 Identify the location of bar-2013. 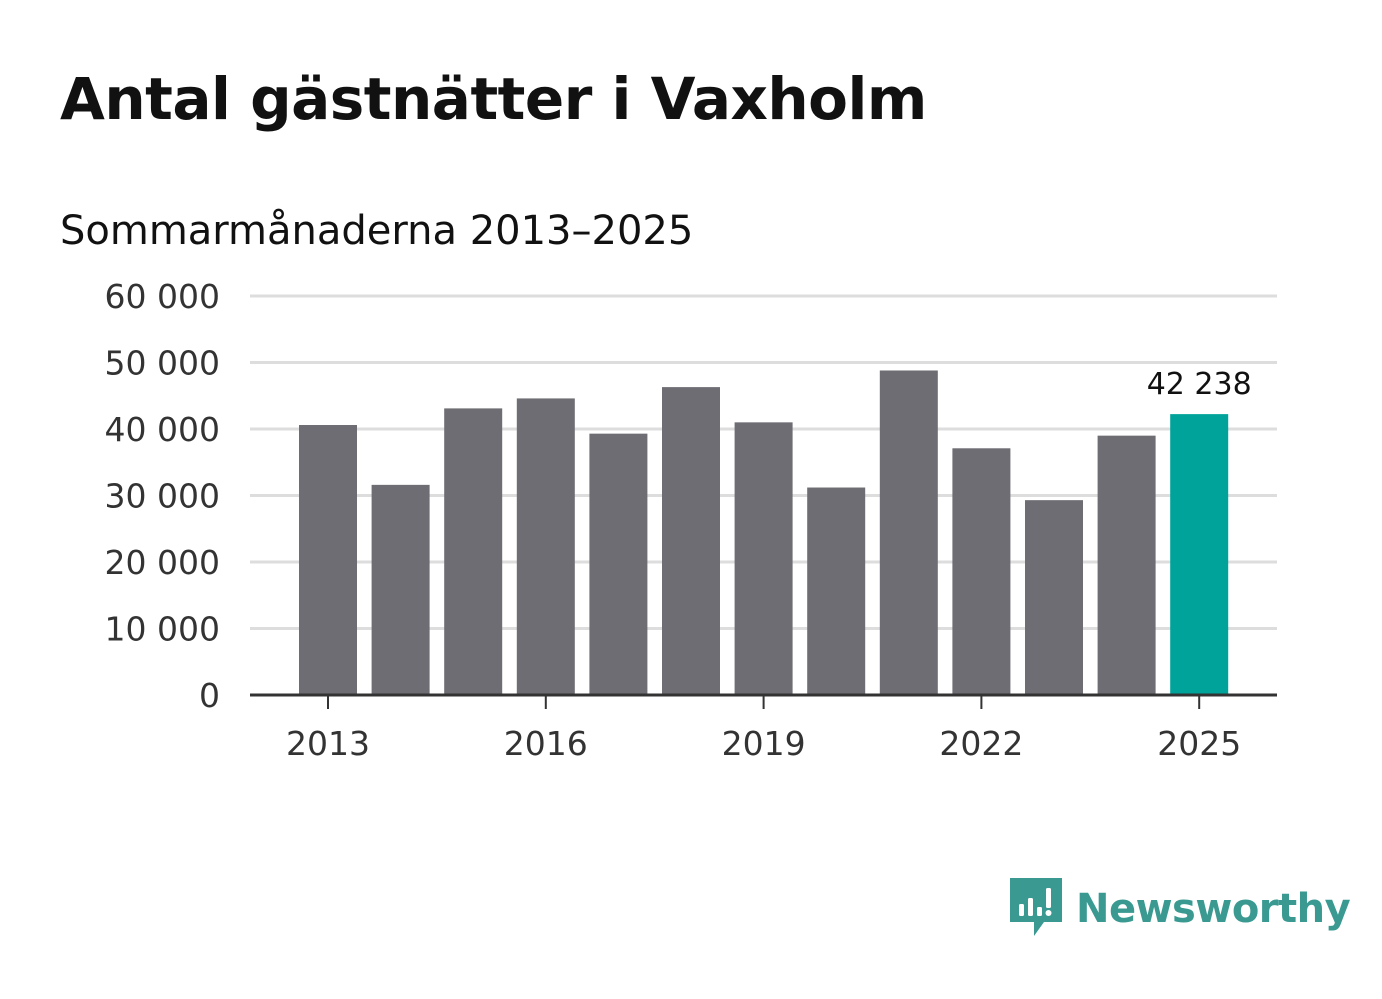
(328, 560).